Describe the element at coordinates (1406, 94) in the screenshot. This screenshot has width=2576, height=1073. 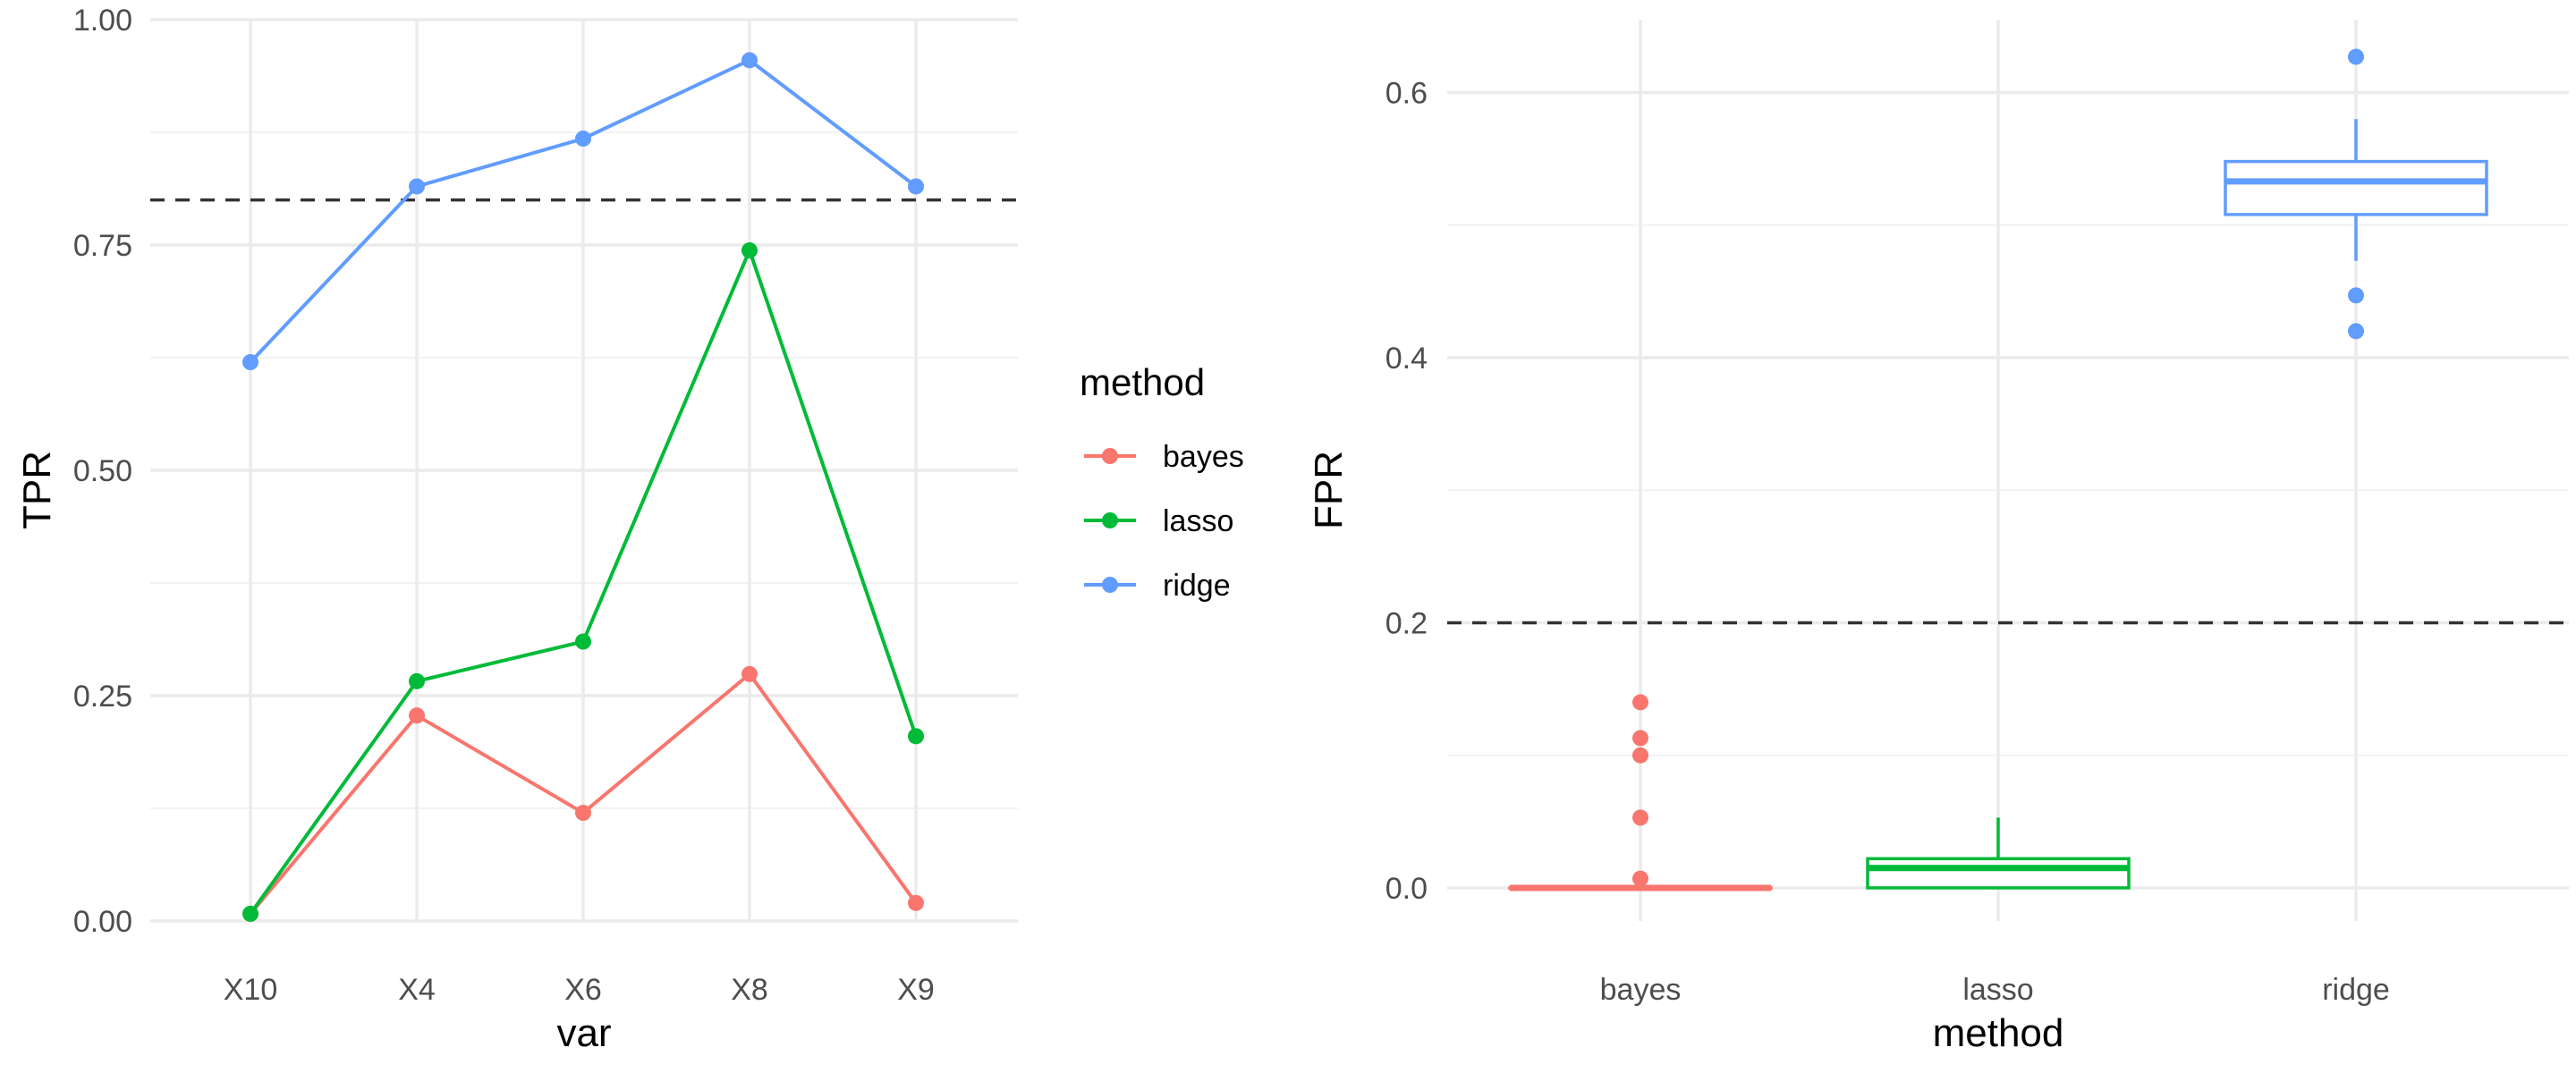
I see `fpr-y-tick-label: 0.6` at that location.